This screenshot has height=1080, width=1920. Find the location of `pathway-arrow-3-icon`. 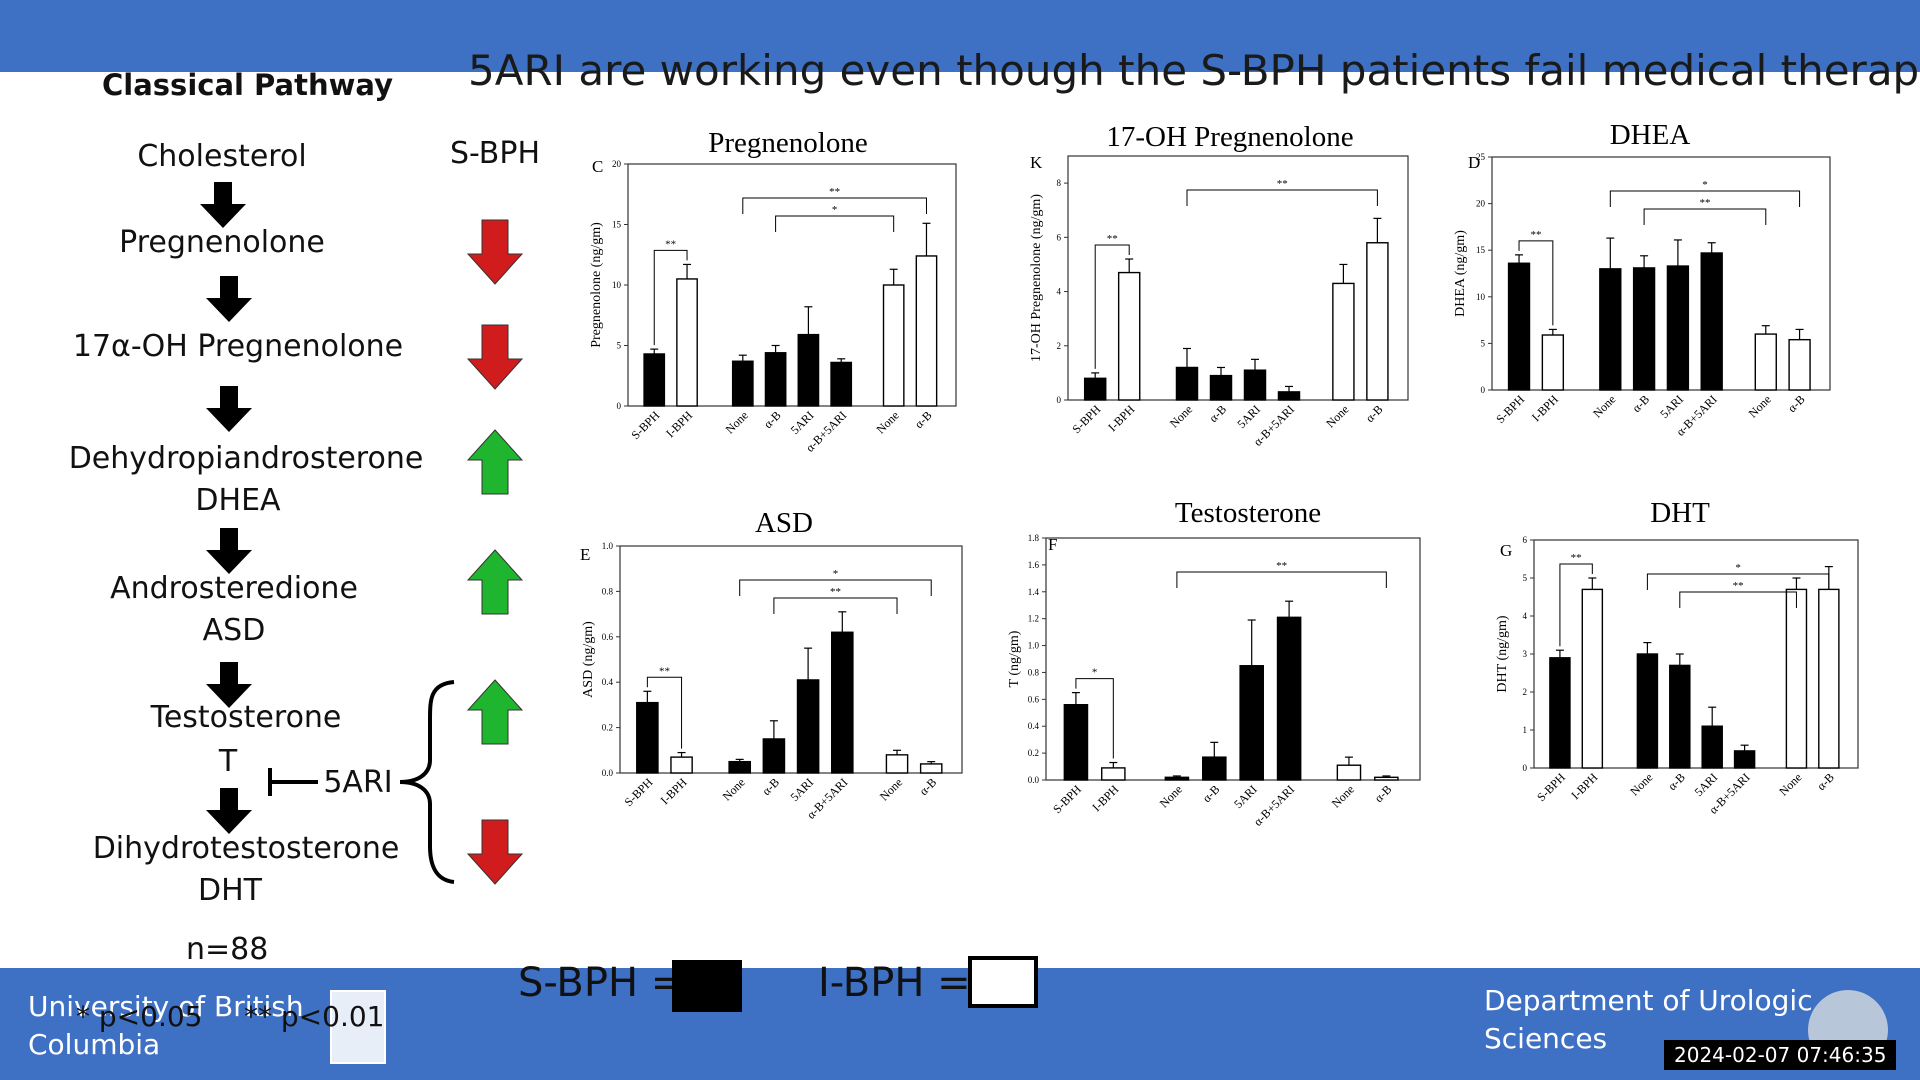

pathway-arrow-3-icon is located at coordinates (229, 409).